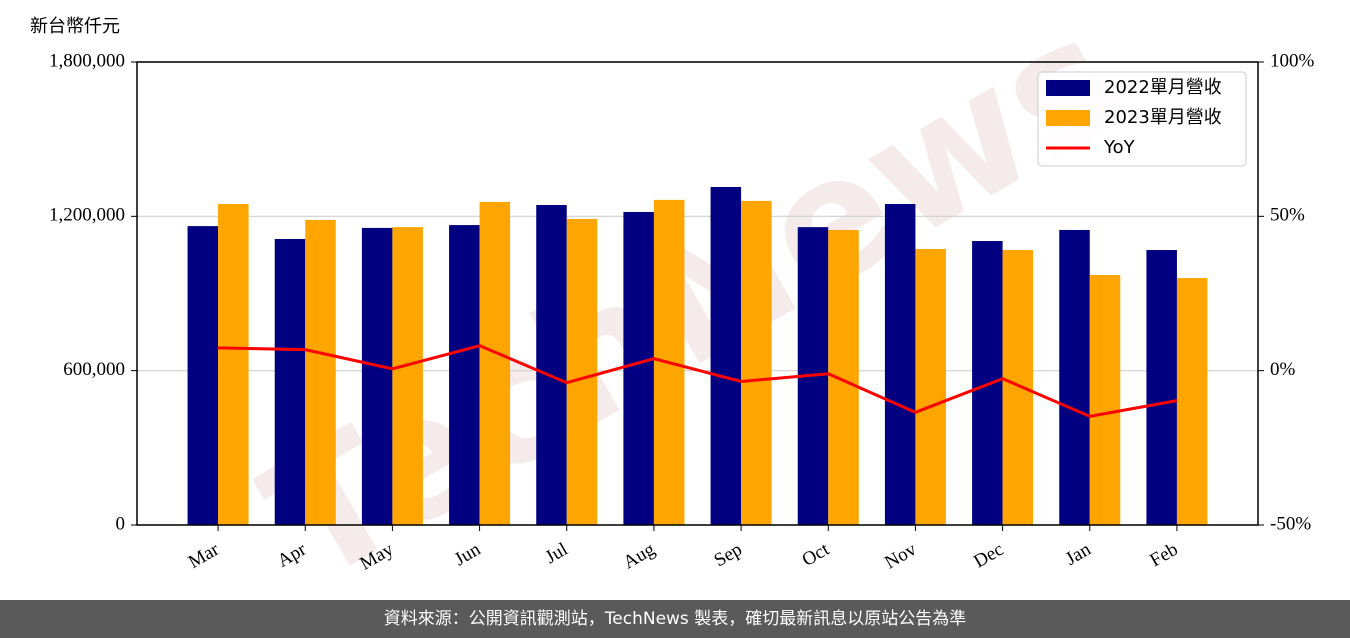 The image size is (1350, 638). I want to click on y2-tick-label: 0%, so click(1283, 369).